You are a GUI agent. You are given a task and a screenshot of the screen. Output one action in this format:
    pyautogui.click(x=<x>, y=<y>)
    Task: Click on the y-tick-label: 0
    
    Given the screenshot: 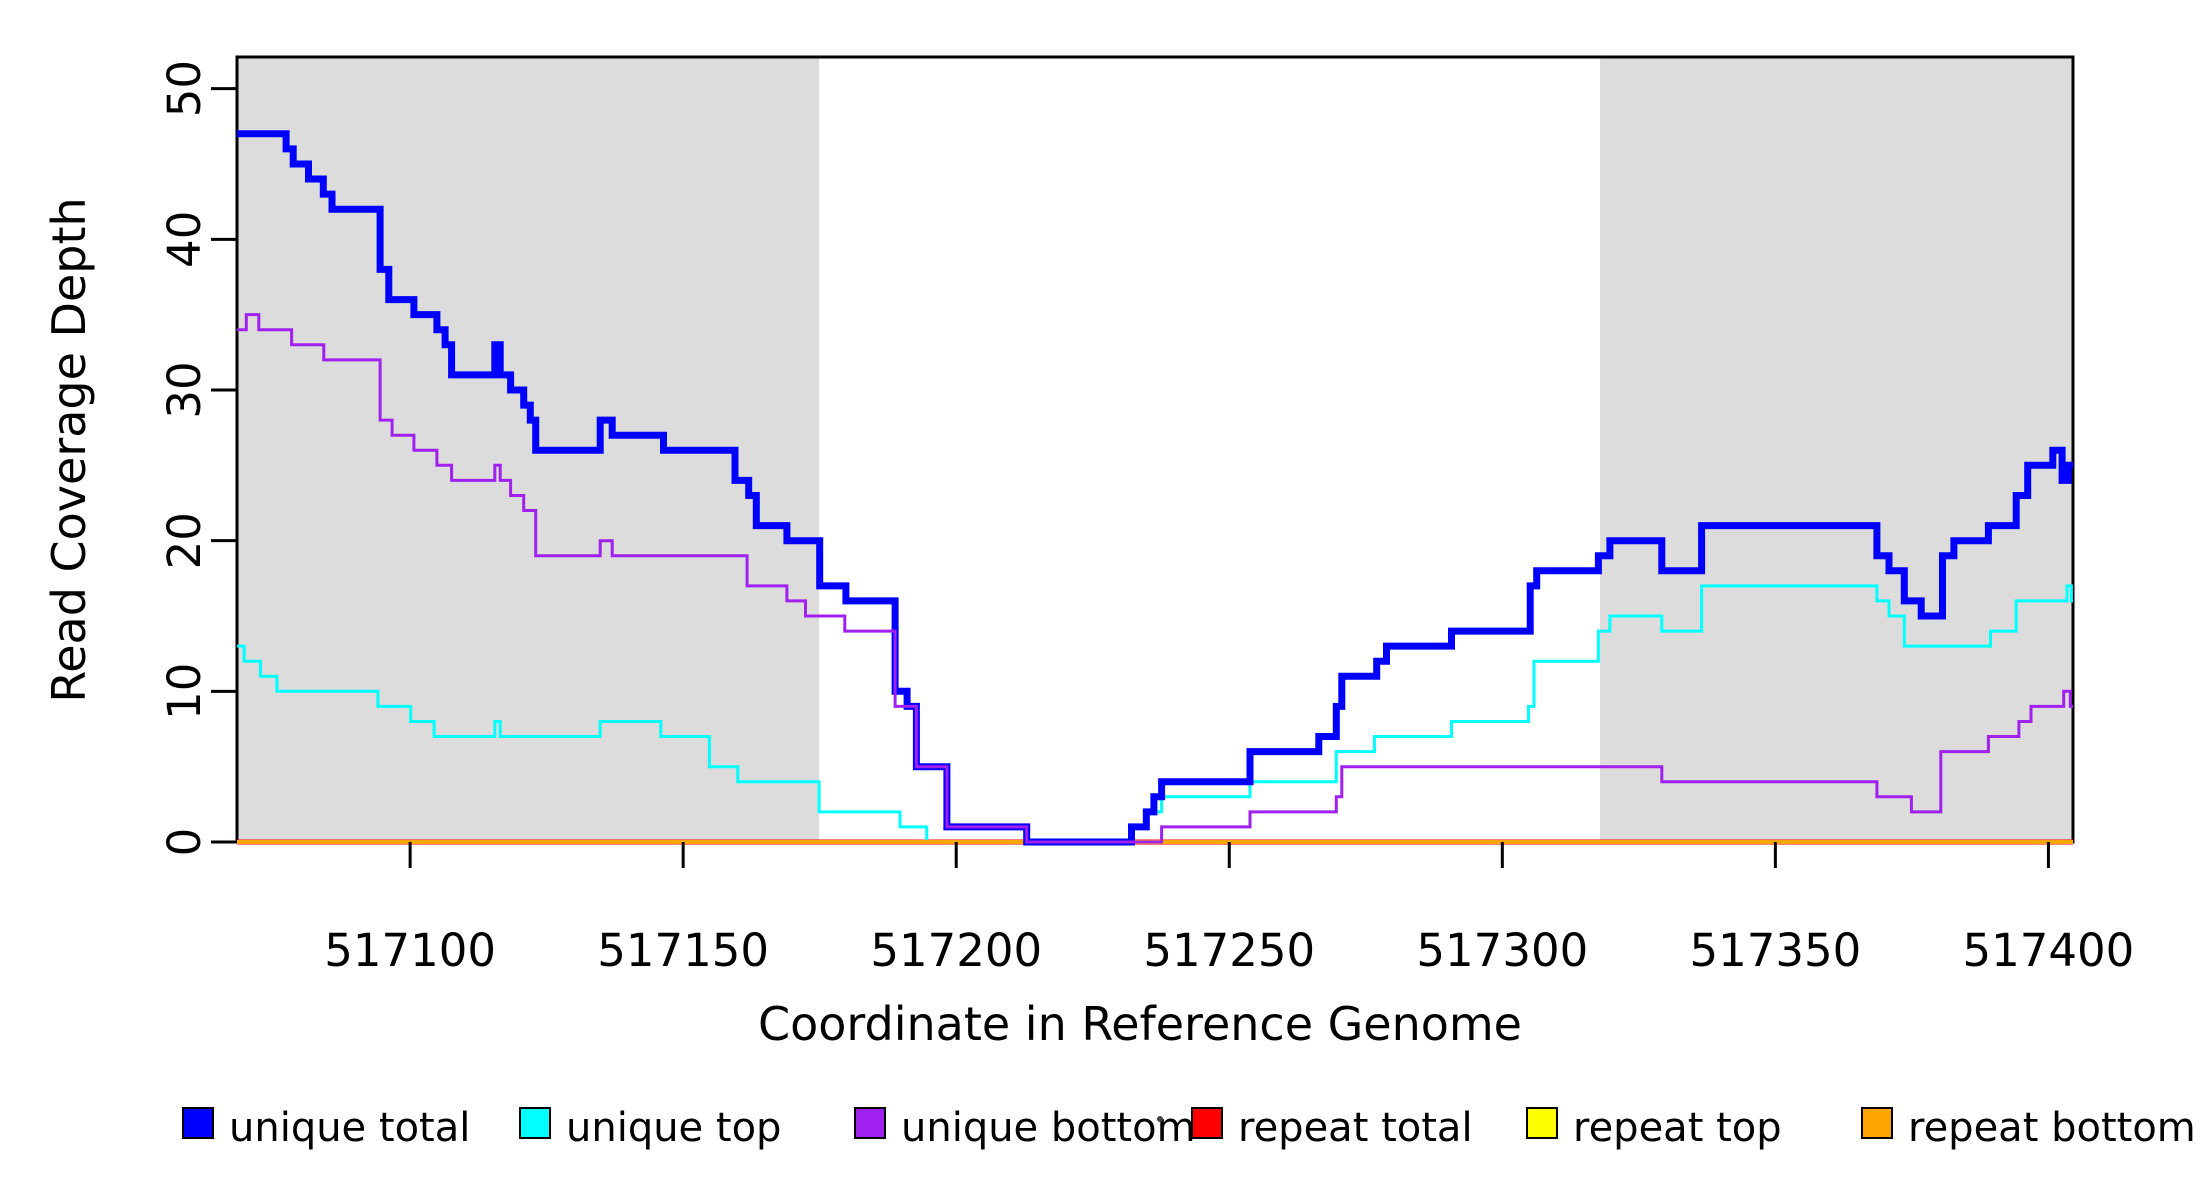 What is the action you would take?
    pyautogui.click(x=184, y=842)
    